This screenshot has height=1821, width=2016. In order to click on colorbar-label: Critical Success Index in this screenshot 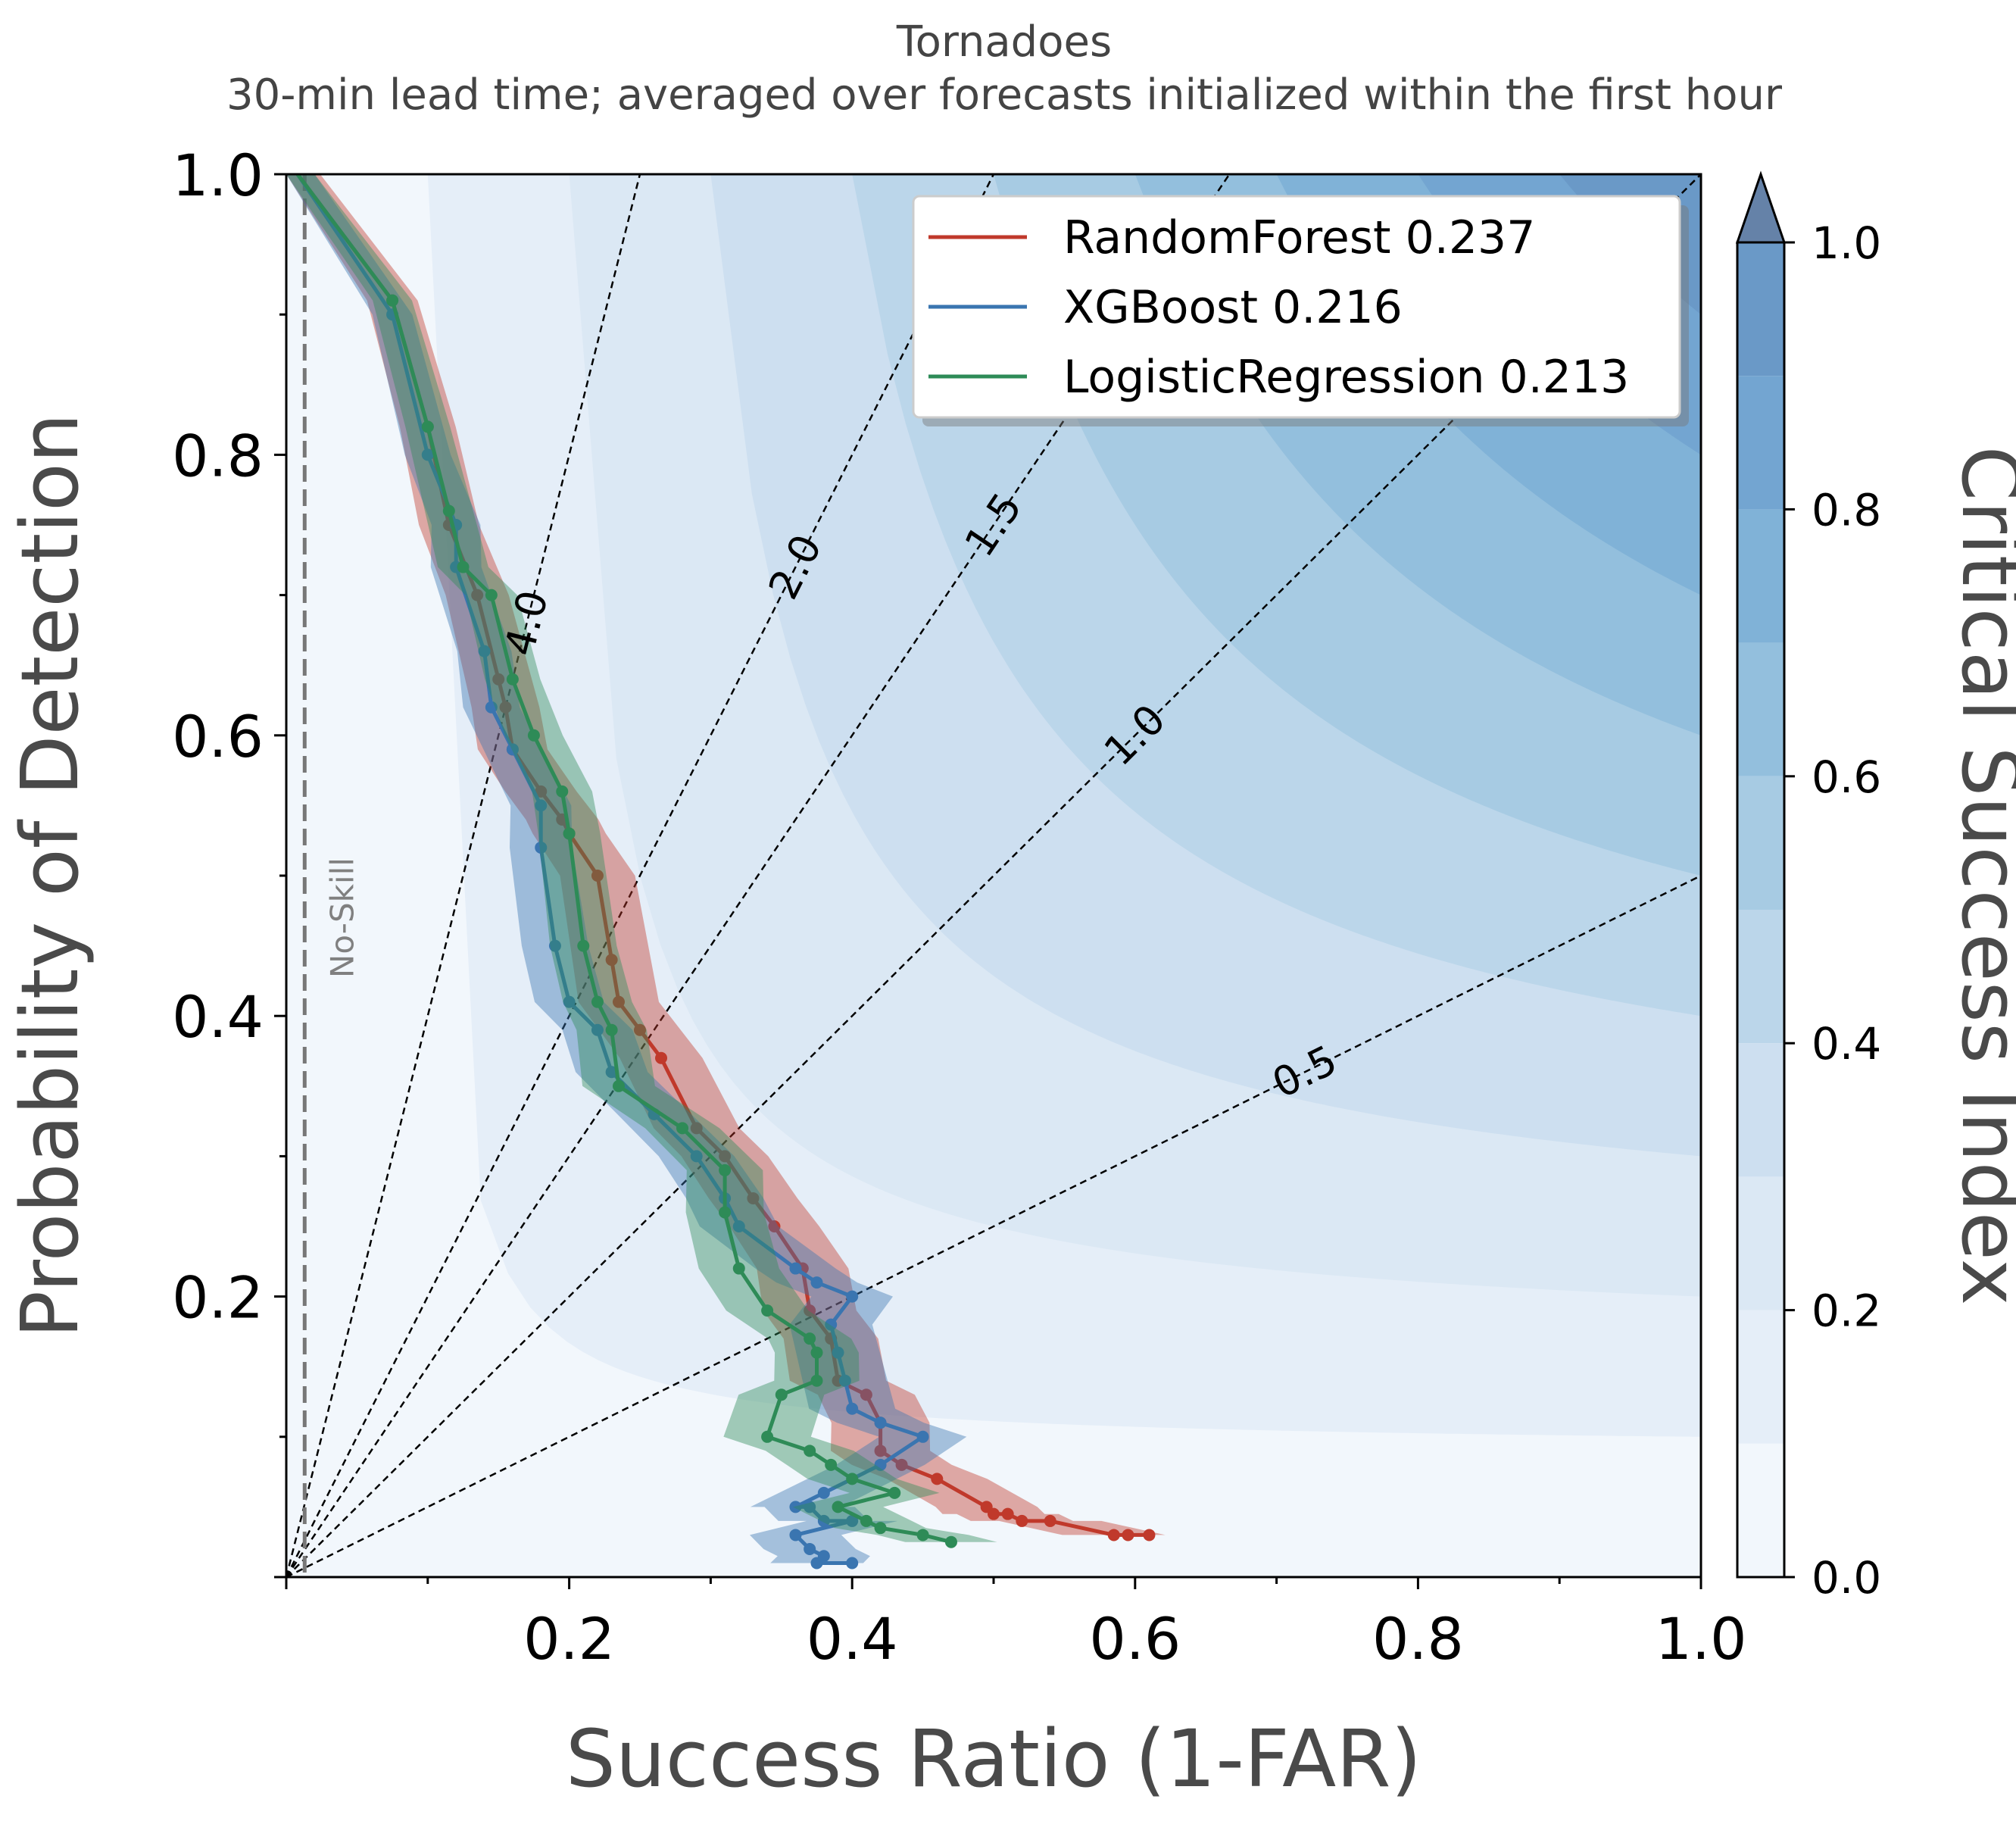, I will do `click(1980, 876)`.